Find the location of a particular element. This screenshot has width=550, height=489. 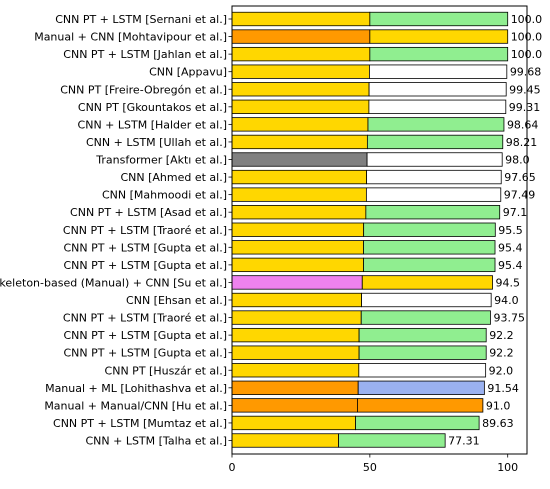

x-tick-label: 50 is located at coordinates (370, 467).